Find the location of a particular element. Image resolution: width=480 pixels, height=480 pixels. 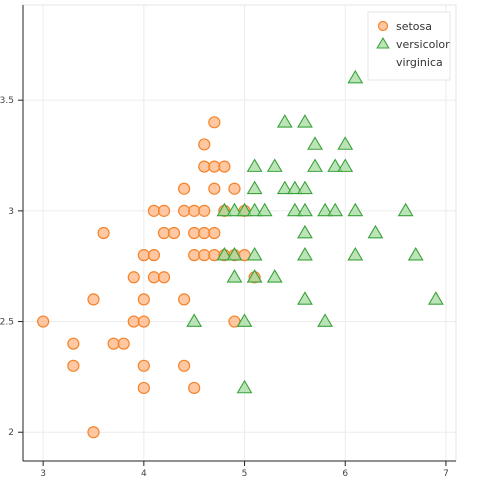

x-tick-label: 7 is located at coordinates (446, 474).